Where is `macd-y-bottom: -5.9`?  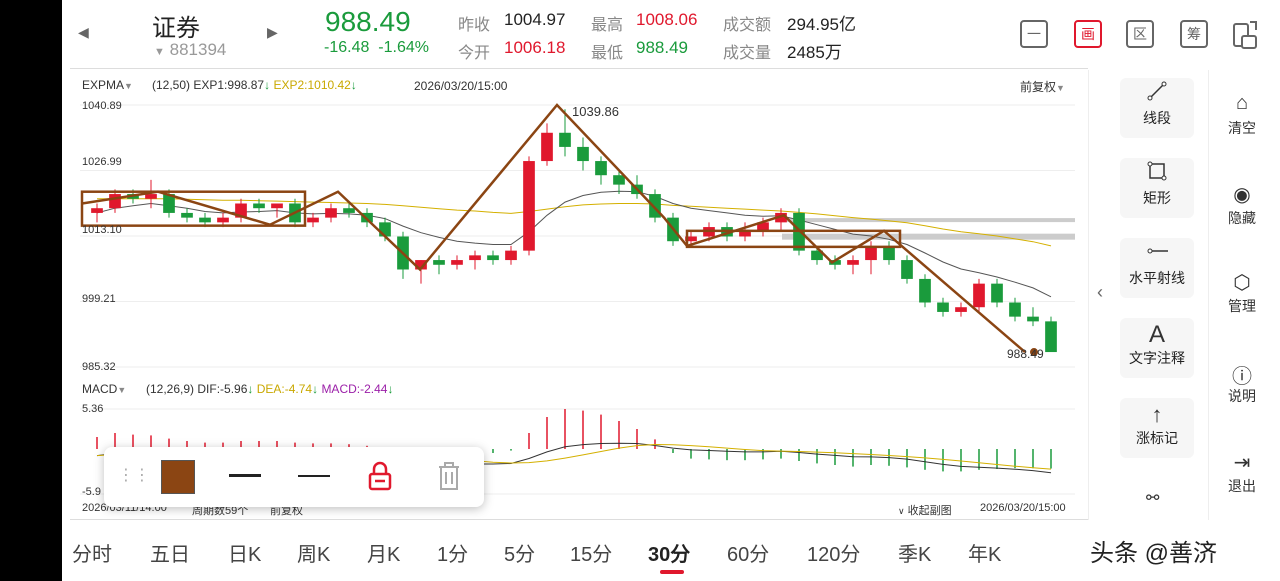
macd-y-bottom: -5.9 is located at coordinates (91, 492).